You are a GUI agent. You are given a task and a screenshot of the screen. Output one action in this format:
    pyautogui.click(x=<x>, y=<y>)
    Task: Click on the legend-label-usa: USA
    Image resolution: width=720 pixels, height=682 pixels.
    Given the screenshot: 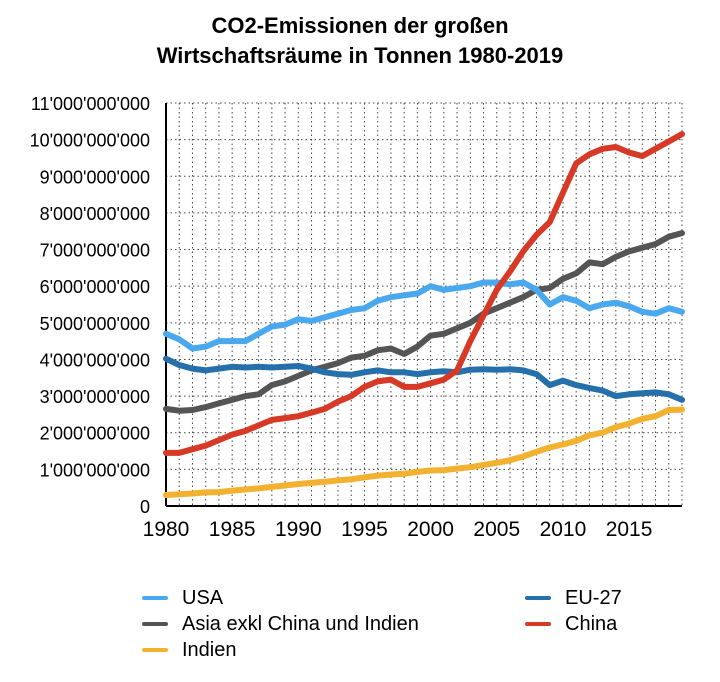 What is the action you would take?
    pyautogui.click(x=203, y=597)
    